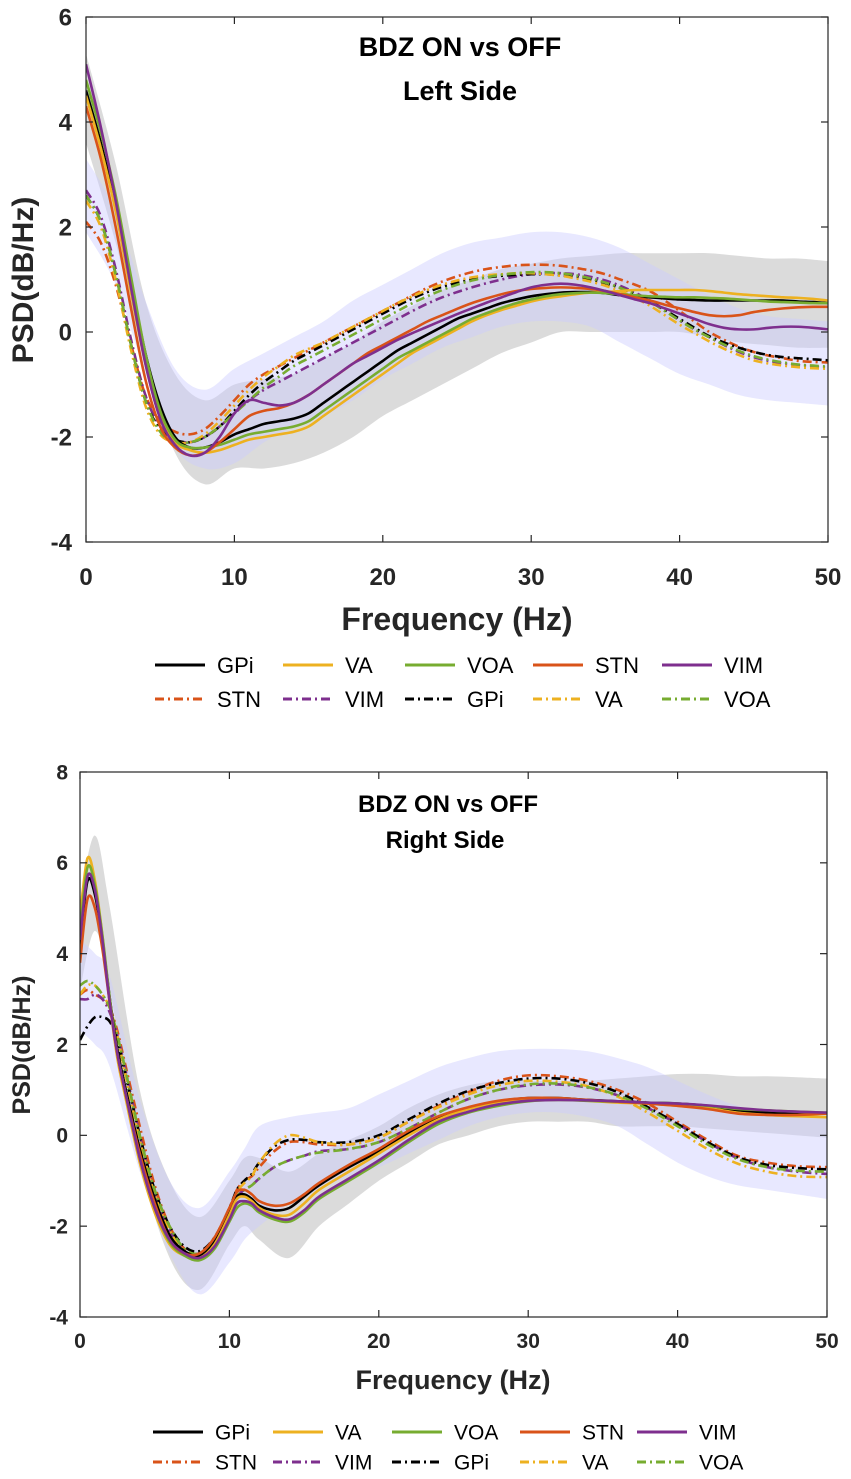 This screenshot has width=851, height=1479. Describe the element at coordinates (62, 772) in the screenshot. I see `y-tick-label: 8` at that location.